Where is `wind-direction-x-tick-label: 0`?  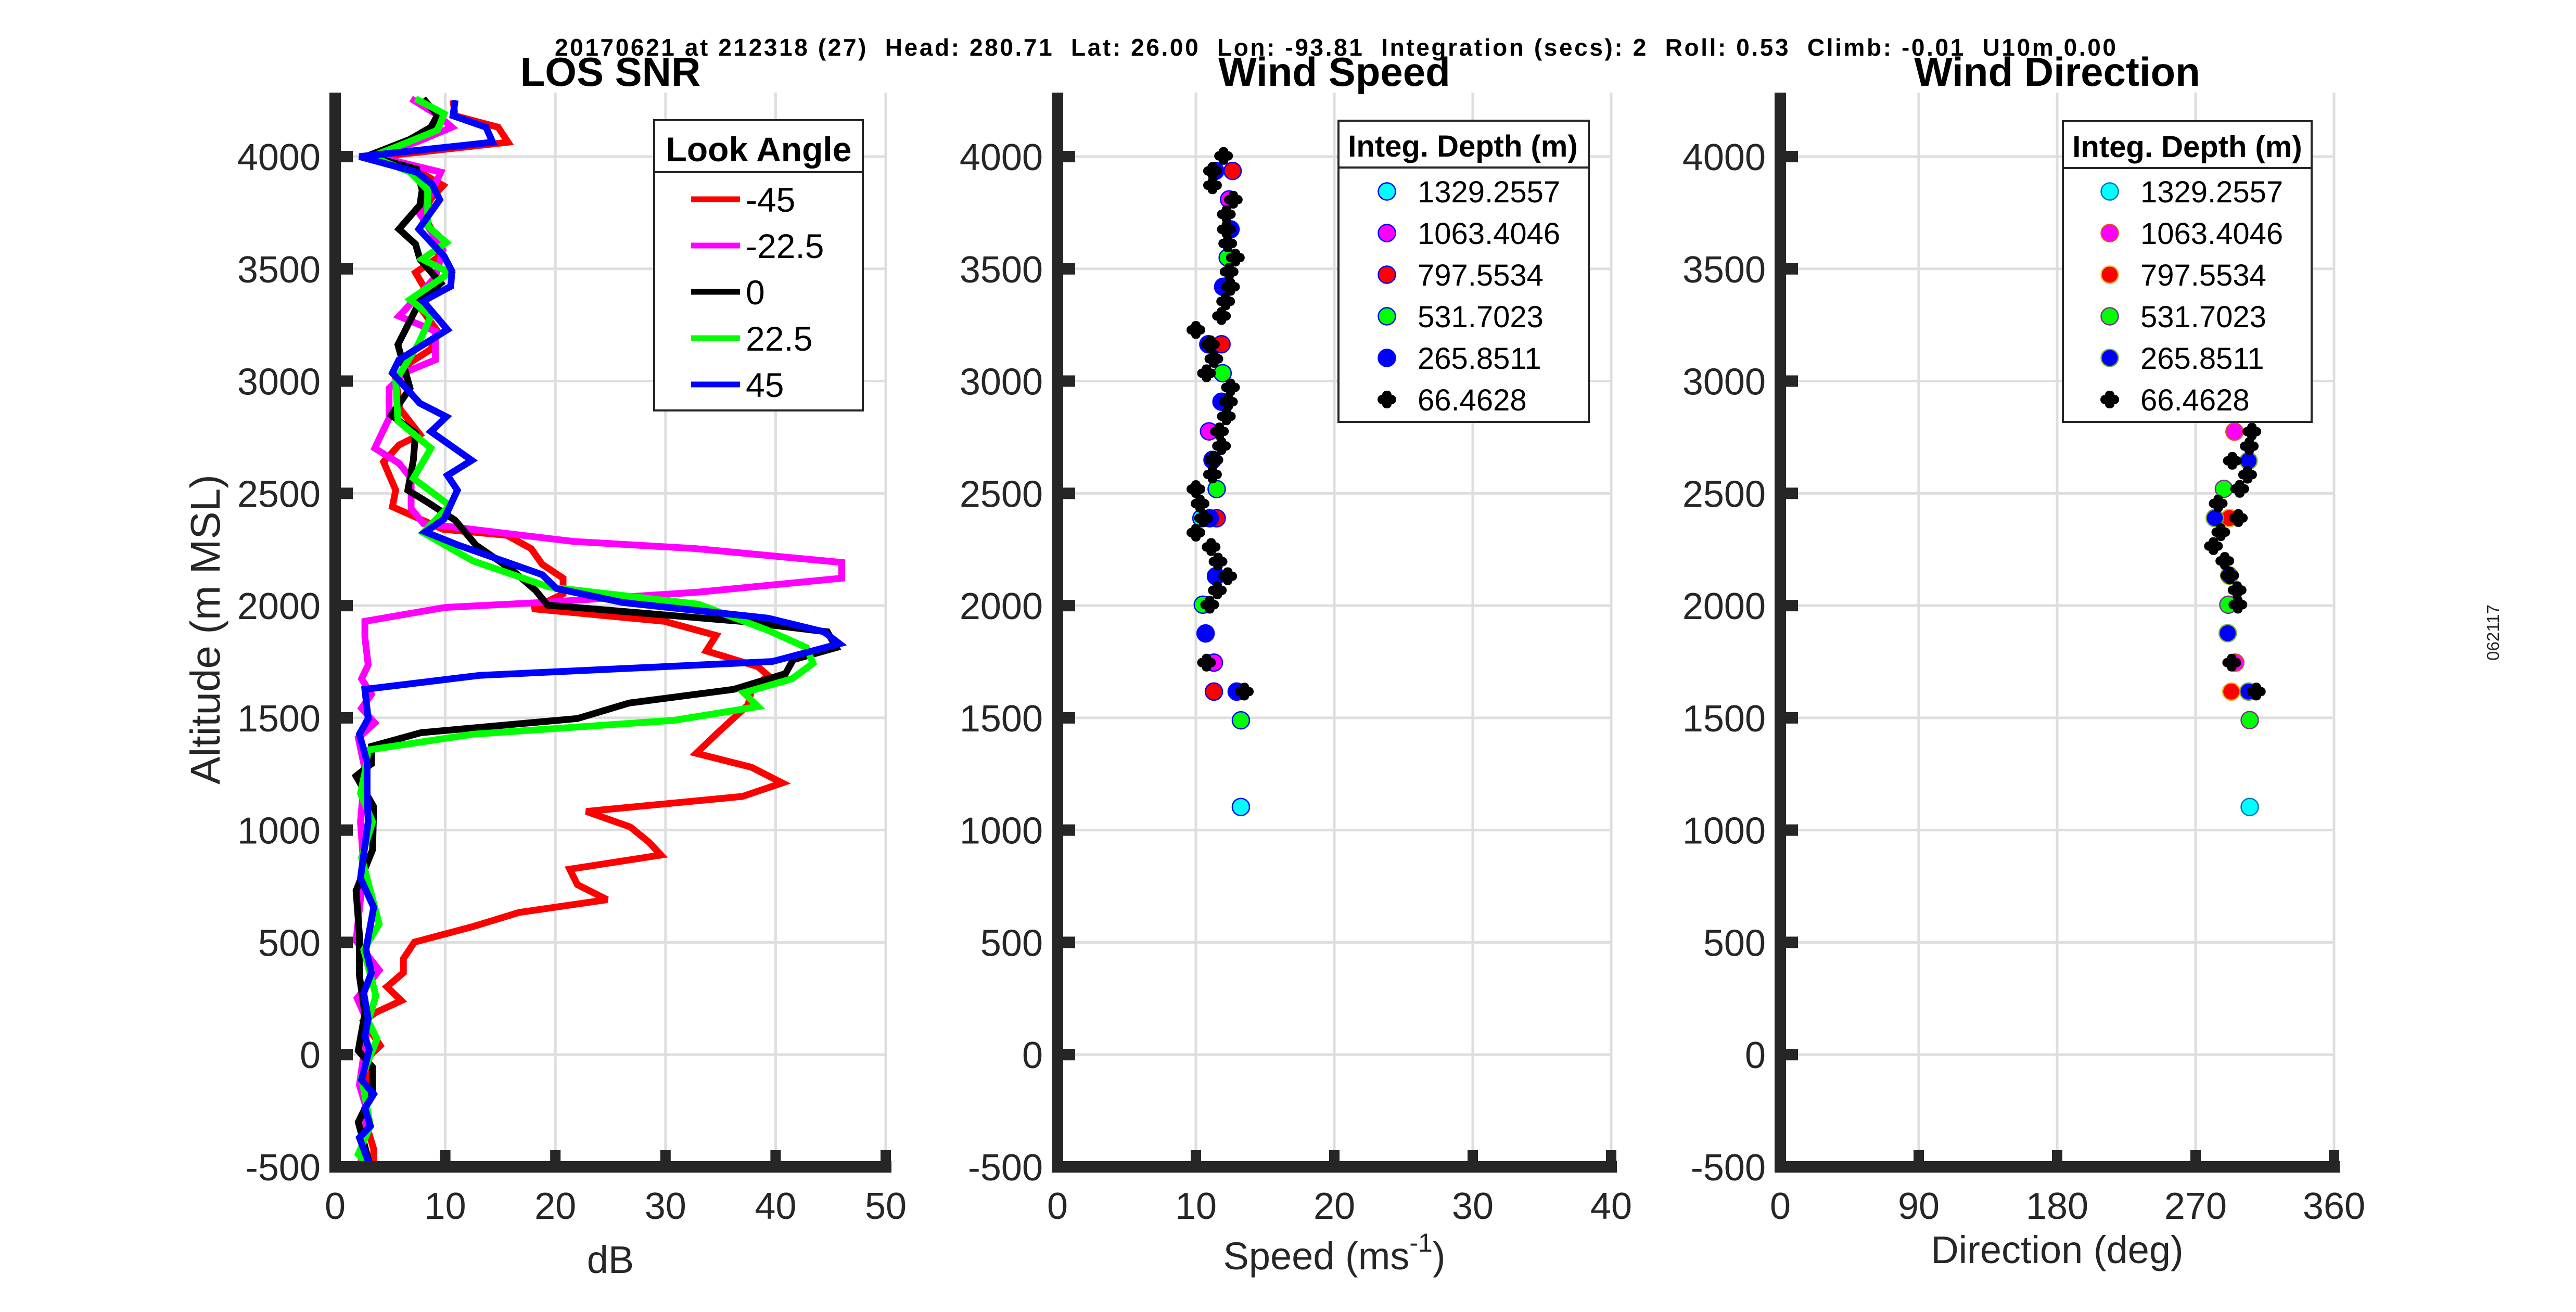
wind-direction-x-tick-label: 0 is located at coordinates (1780, 1207).